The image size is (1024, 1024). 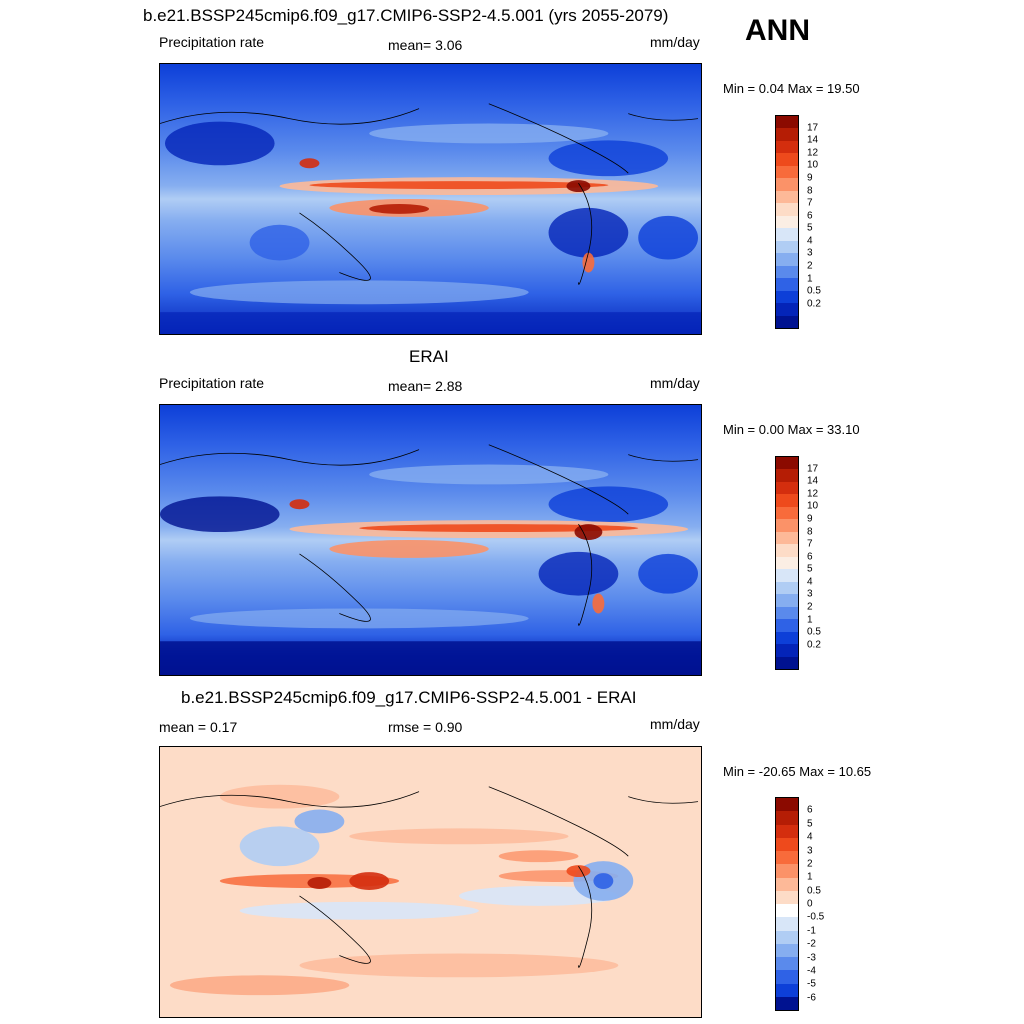 I want to click on panel-2-map, so click(x=430, y=540).